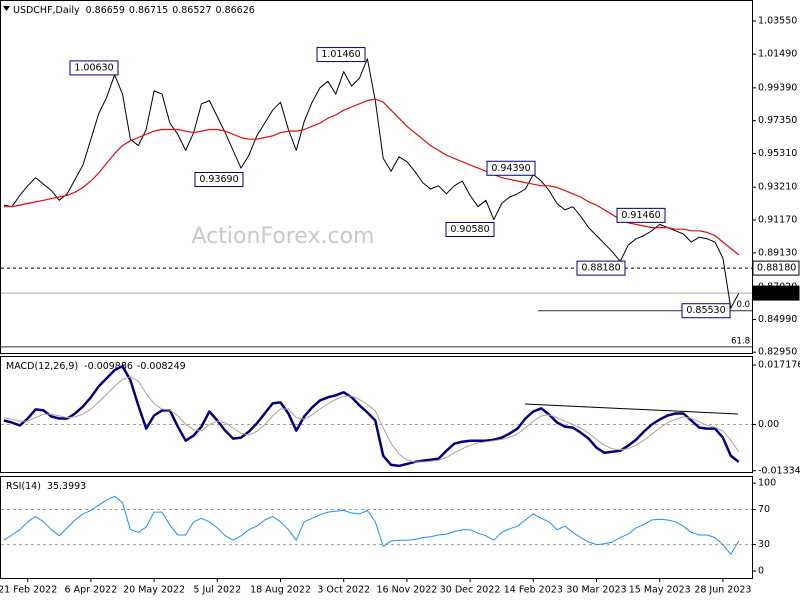  What do you see at coordinates (777, 87) in the screenshot?
I see `y-tick-label: 0.99390` at bounding box center [777, 87].